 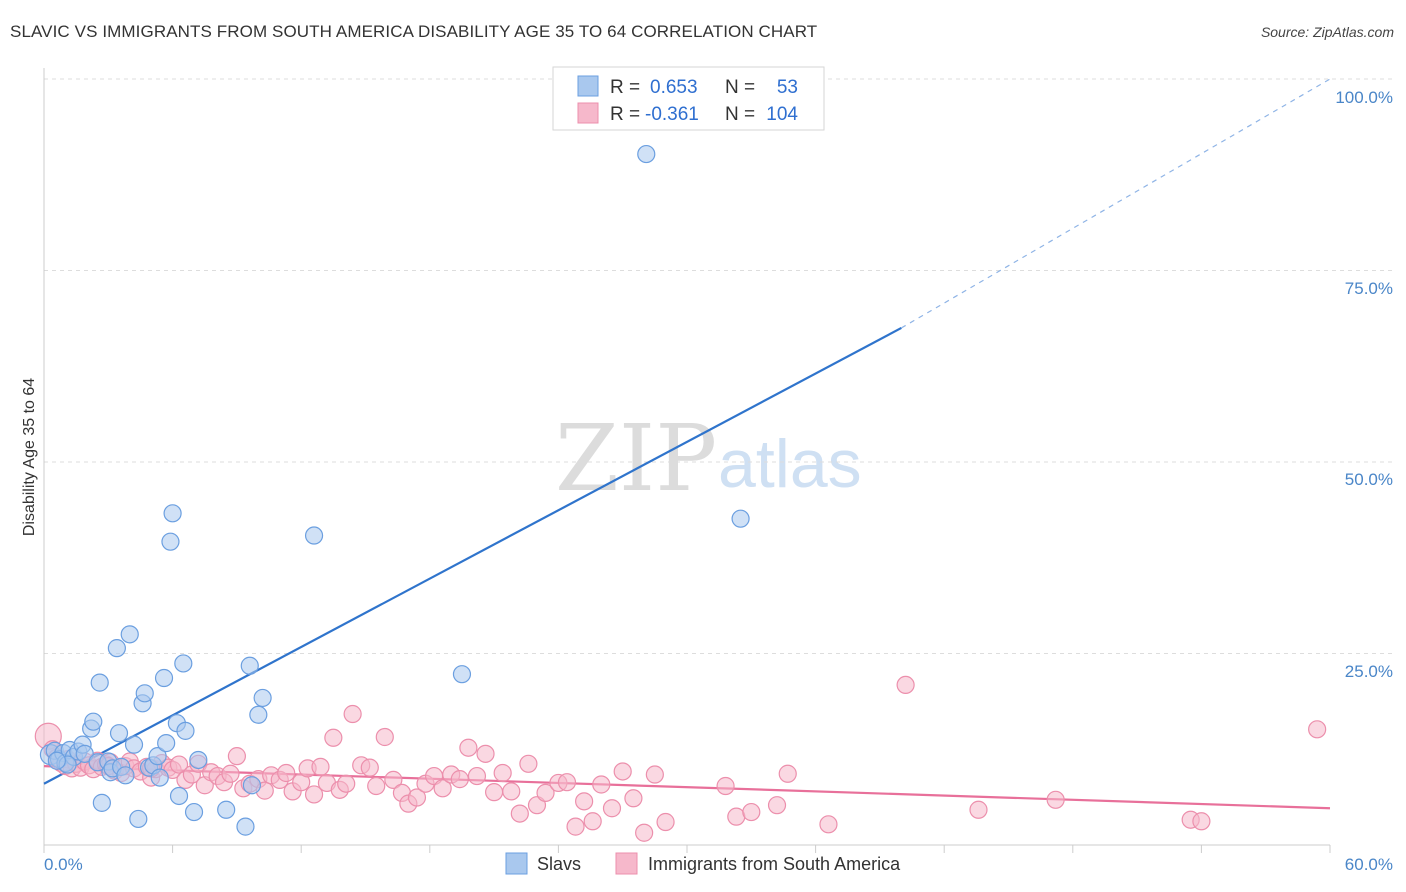 I want to click on legend-n-value-immigrants: 104, so click(x=782, y=114).